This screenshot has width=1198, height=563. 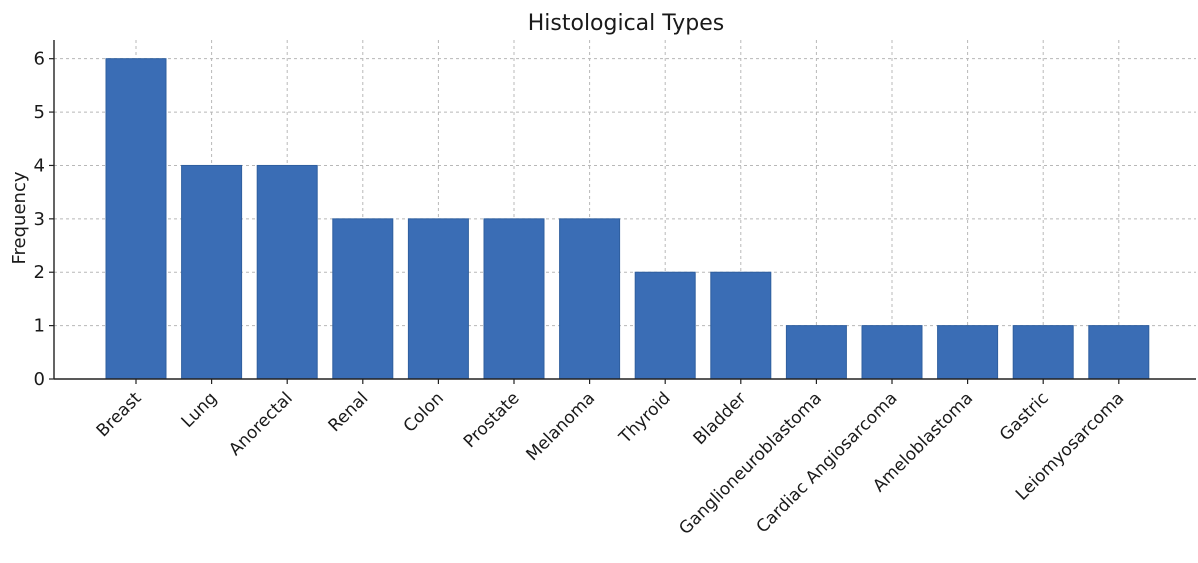 What do you see at coordinates (741, 325) in the screenshot?
I see `bar-bladder` at bounding box center [741, 325].